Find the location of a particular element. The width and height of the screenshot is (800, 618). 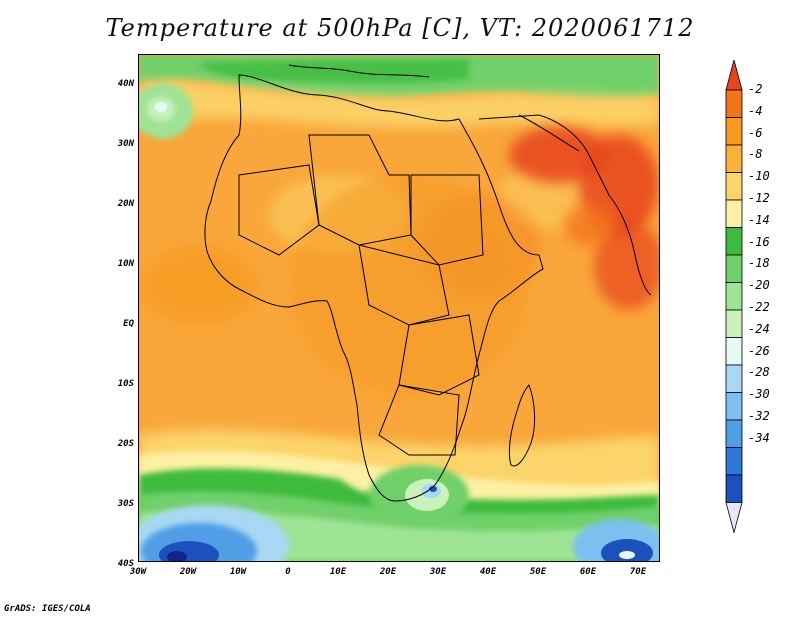

colorbar-label: -4 is located at coordinates (755, 110).